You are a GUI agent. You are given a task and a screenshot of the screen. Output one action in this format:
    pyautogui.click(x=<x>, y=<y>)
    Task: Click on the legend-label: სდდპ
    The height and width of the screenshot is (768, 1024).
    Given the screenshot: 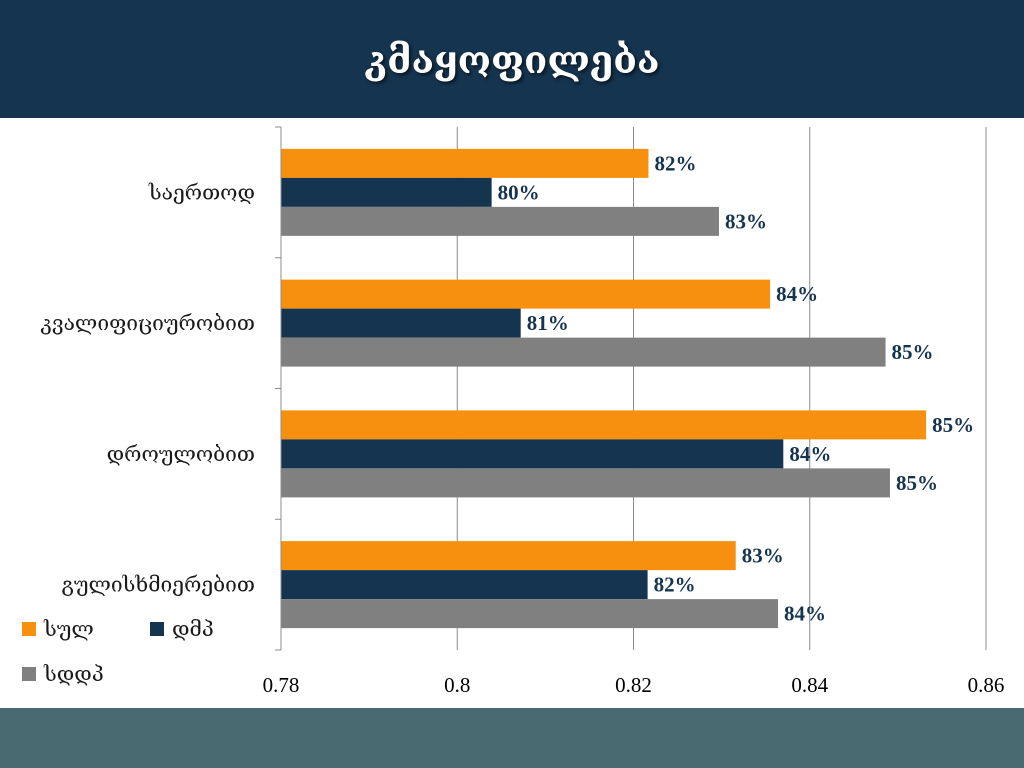 What is the action you would take?
    pyautogui.click(x=73, y=674)
    